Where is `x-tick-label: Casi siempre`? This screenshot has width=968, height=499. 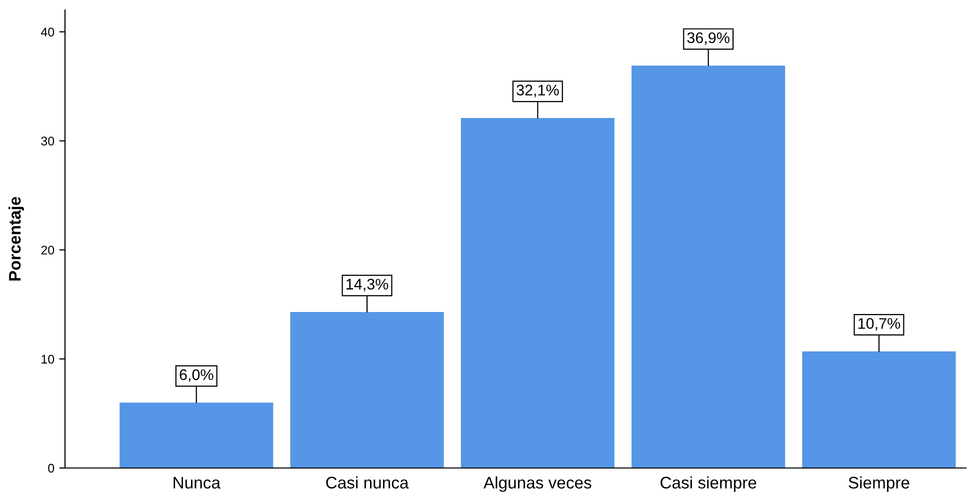
x-tick-label: Casi siempre is located at coordinates (708, 484).